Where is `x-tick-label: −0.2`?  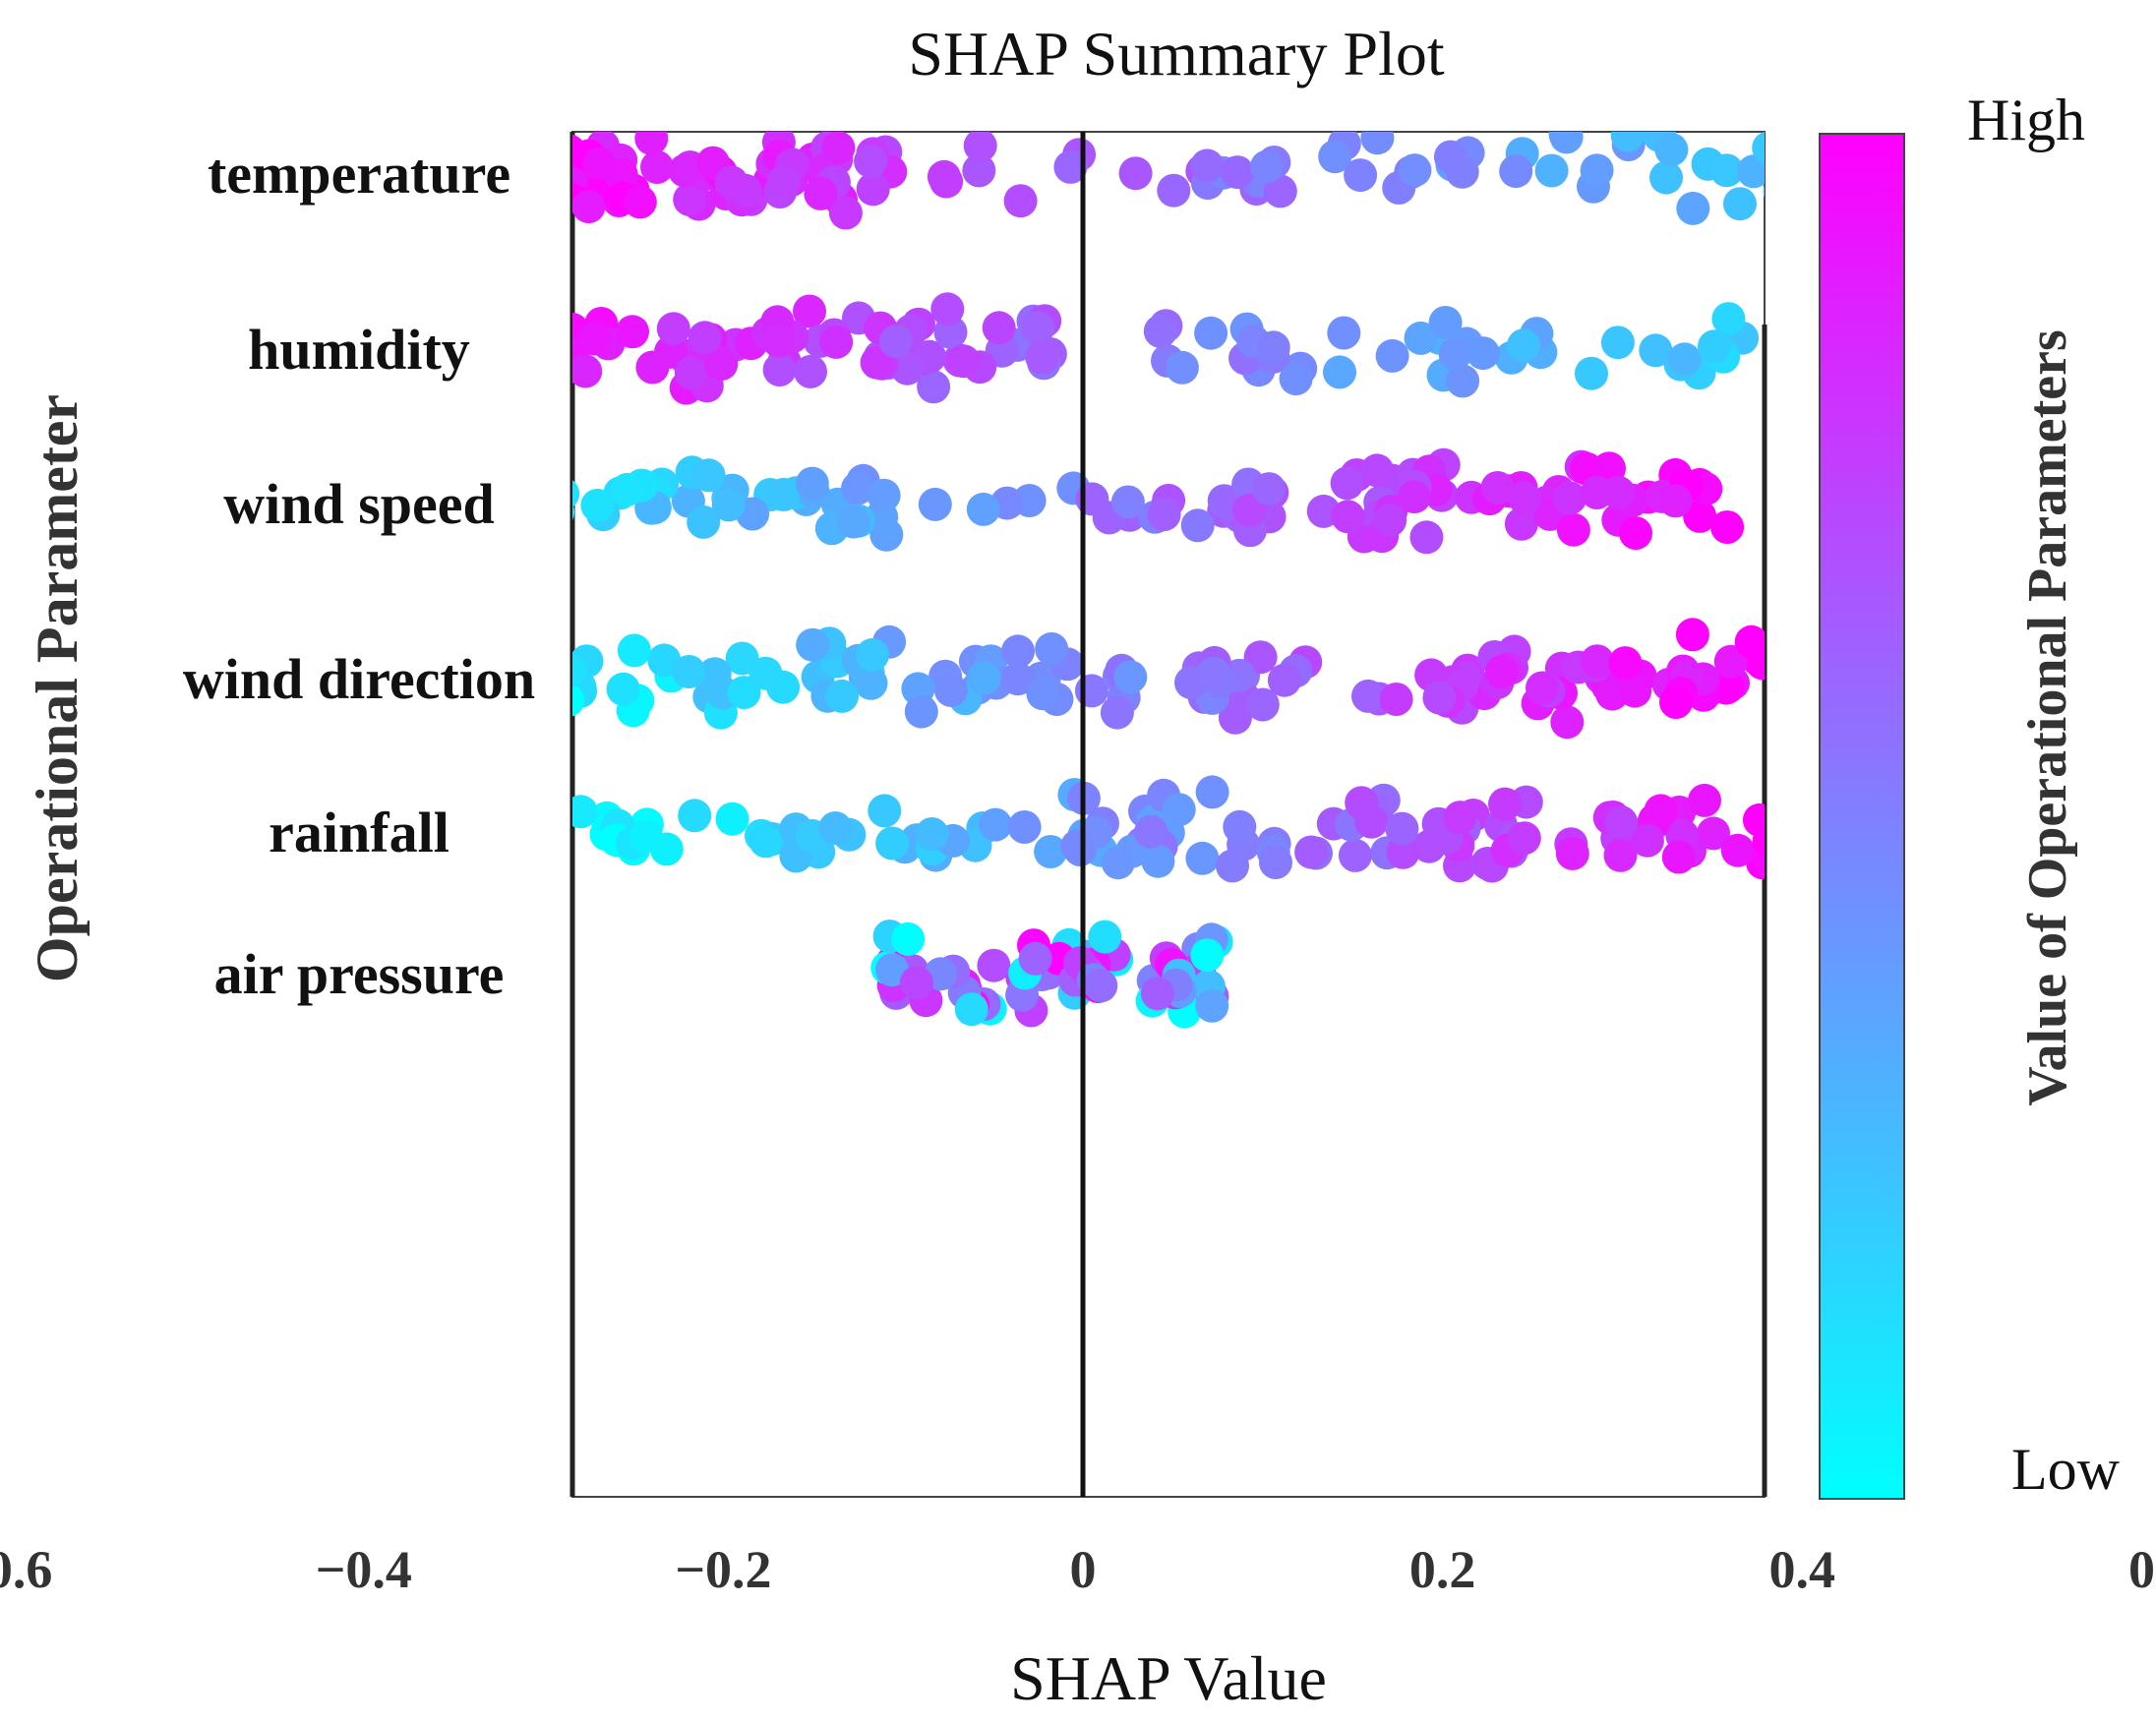 x-tick-label: −0.2 is located at coordinates (723, 1569).